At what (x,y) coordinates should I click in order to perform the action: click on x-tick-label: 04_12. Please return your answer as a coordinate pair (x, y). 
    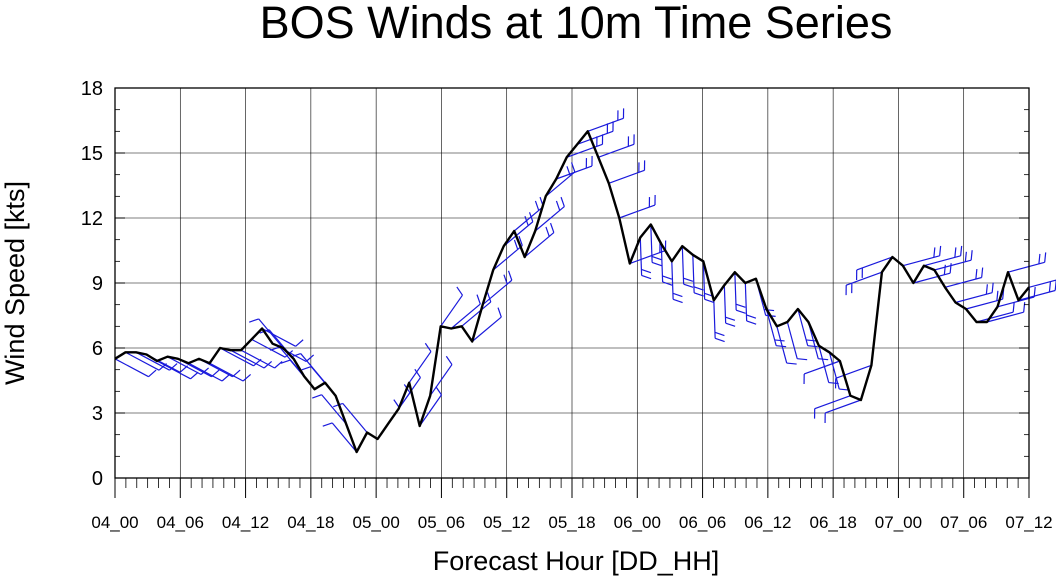
    Looking at the image, I should click on (245, 522).